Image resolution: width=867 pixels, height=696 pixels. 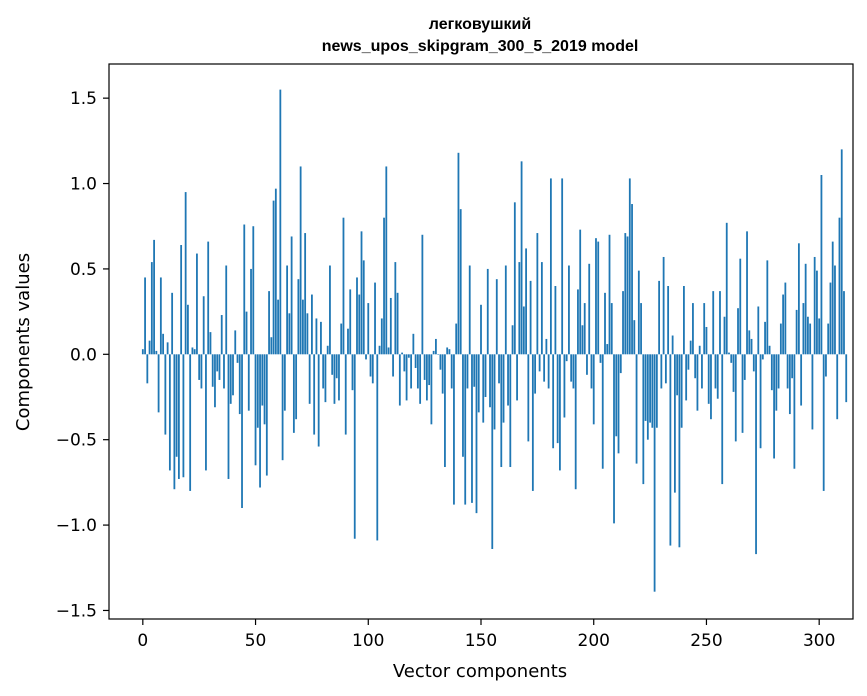 What do you see at coordinates (594, 641) in the screenshot?
I see `x-tick-label: 200` at bounding box center [594, 641].